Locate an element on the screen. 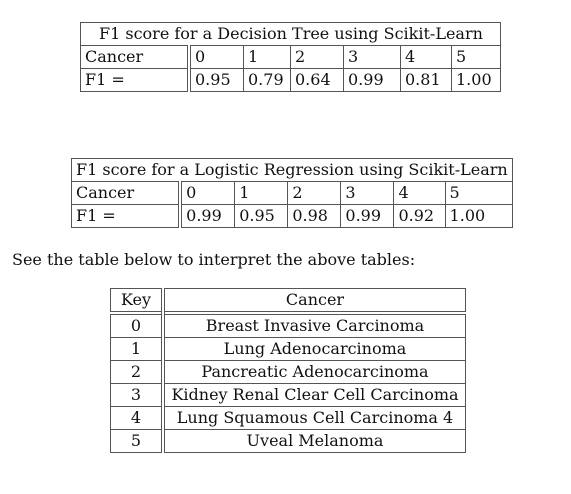 The image size is (571, 494). score-cell: 0.64 is located at coordinates (317, 80).